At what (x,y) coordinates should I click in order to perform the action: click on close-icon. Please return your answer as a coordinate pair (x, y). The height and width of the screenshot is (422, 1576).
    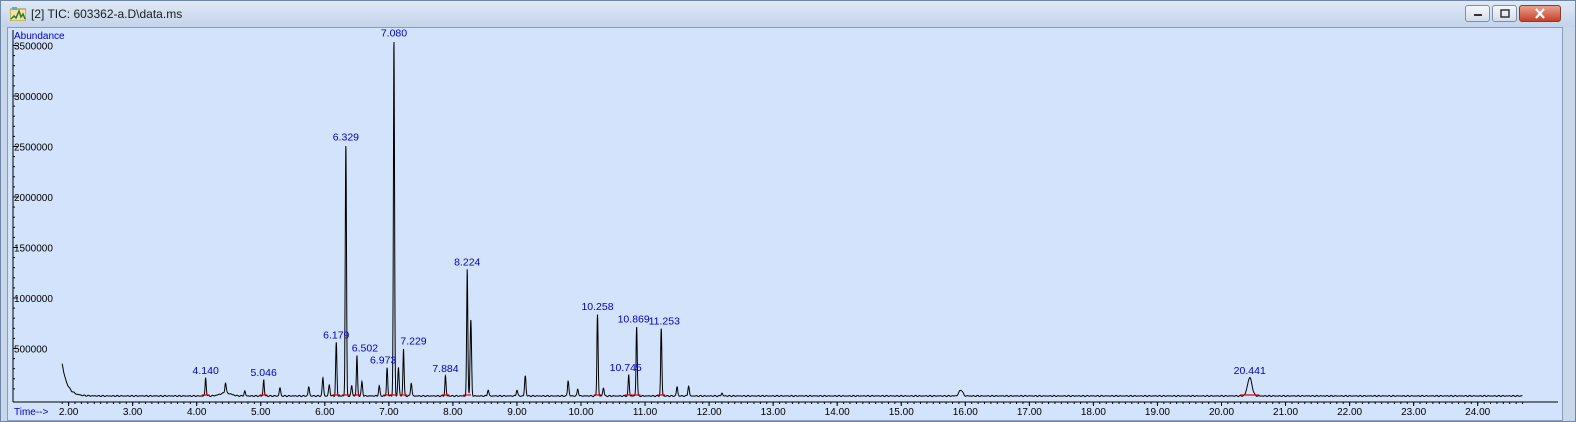
    Looking at the image, I should click on (1540, 13).